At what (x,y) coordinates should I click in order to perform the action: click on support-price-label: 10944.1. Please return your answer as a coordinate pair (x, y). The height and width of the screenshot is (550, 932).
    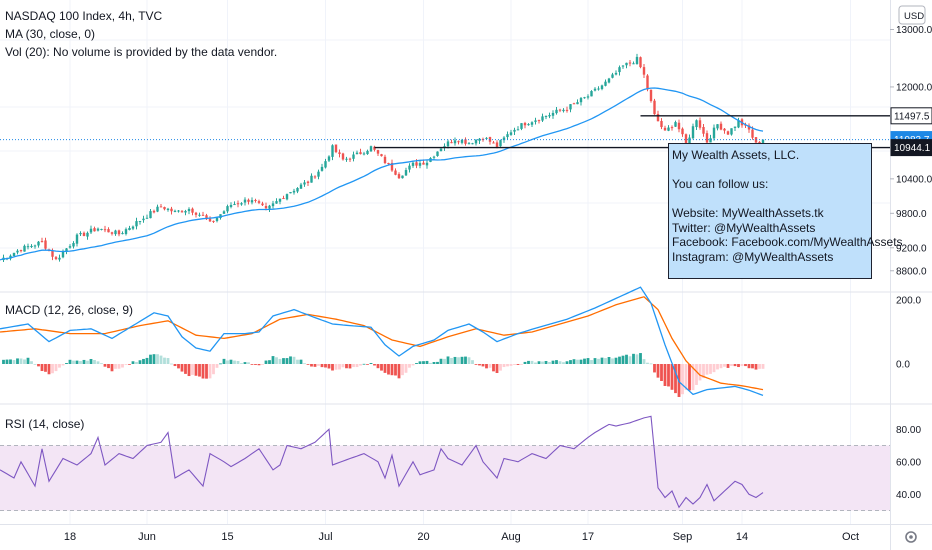
    Looking at the image, I should click on (912, 148).